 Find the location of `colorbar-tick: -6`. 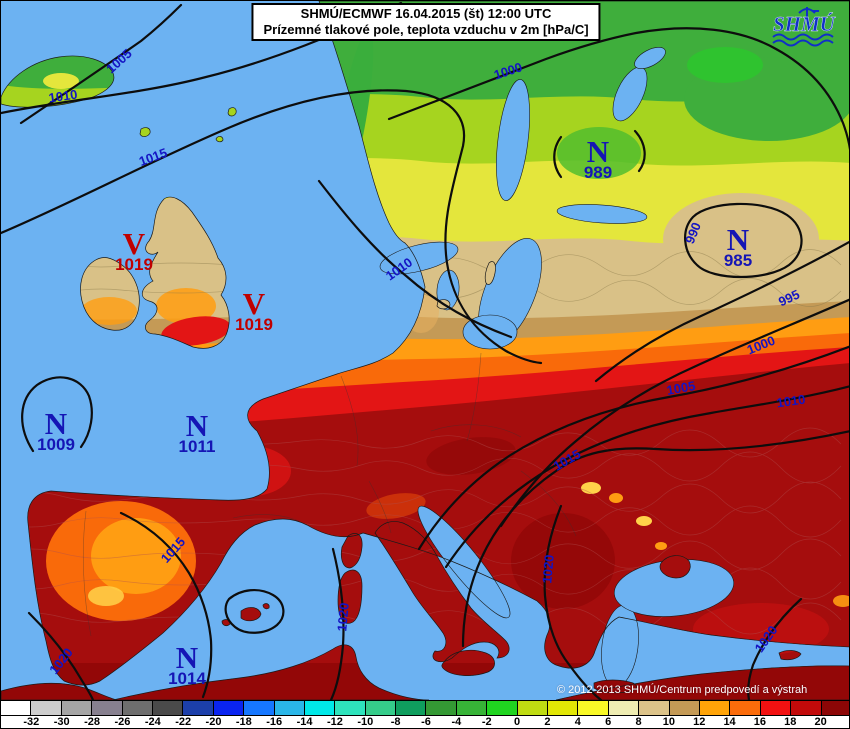

colorbar-tick: -6 is located at coordinates (426, 722).